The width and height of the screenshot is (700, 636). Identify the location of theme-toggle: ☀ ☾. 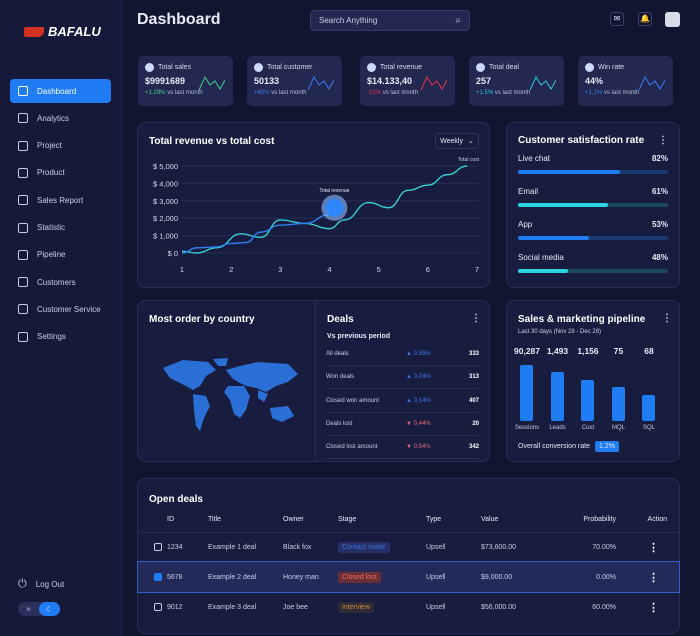
(39, 609).